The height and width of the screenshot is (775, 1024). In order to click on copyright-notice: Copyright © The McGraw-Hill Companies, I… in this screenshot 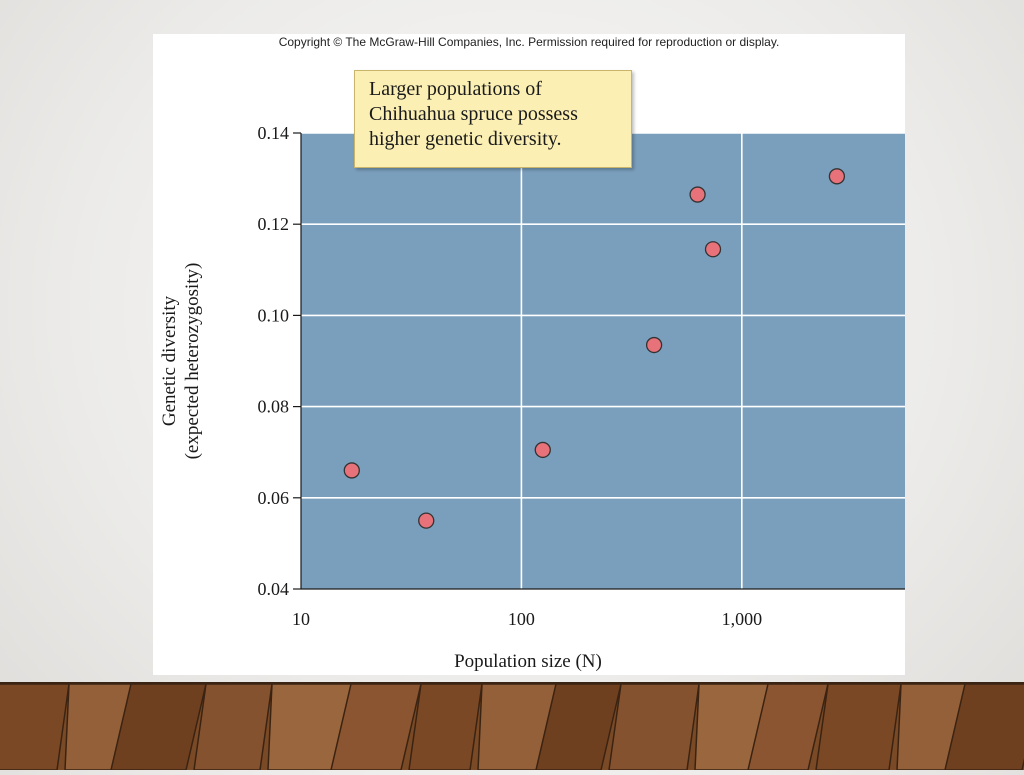, I will do `click(529, 42)`.